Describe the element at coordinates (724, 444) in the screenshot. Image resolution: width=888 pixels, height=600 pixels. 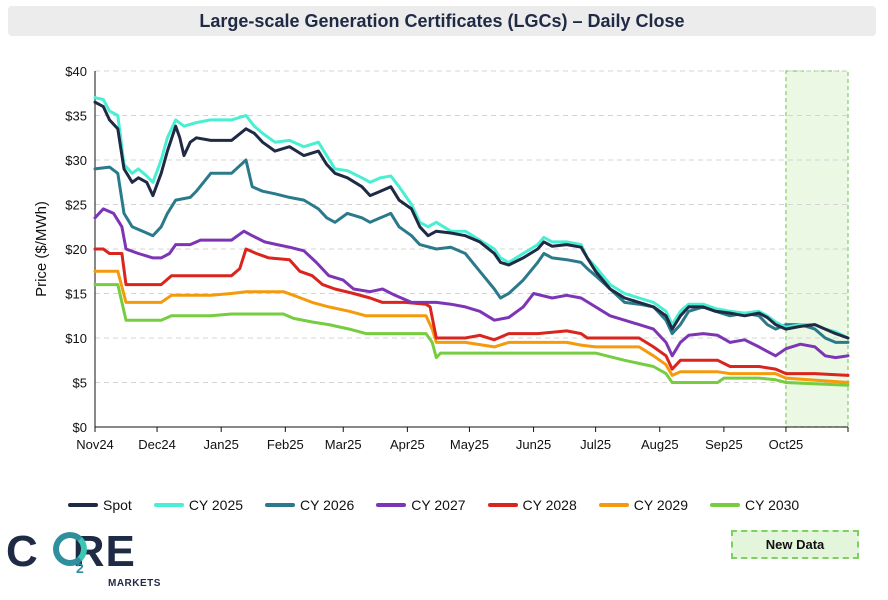
I see `x-tick-label: Sep25` at that location.